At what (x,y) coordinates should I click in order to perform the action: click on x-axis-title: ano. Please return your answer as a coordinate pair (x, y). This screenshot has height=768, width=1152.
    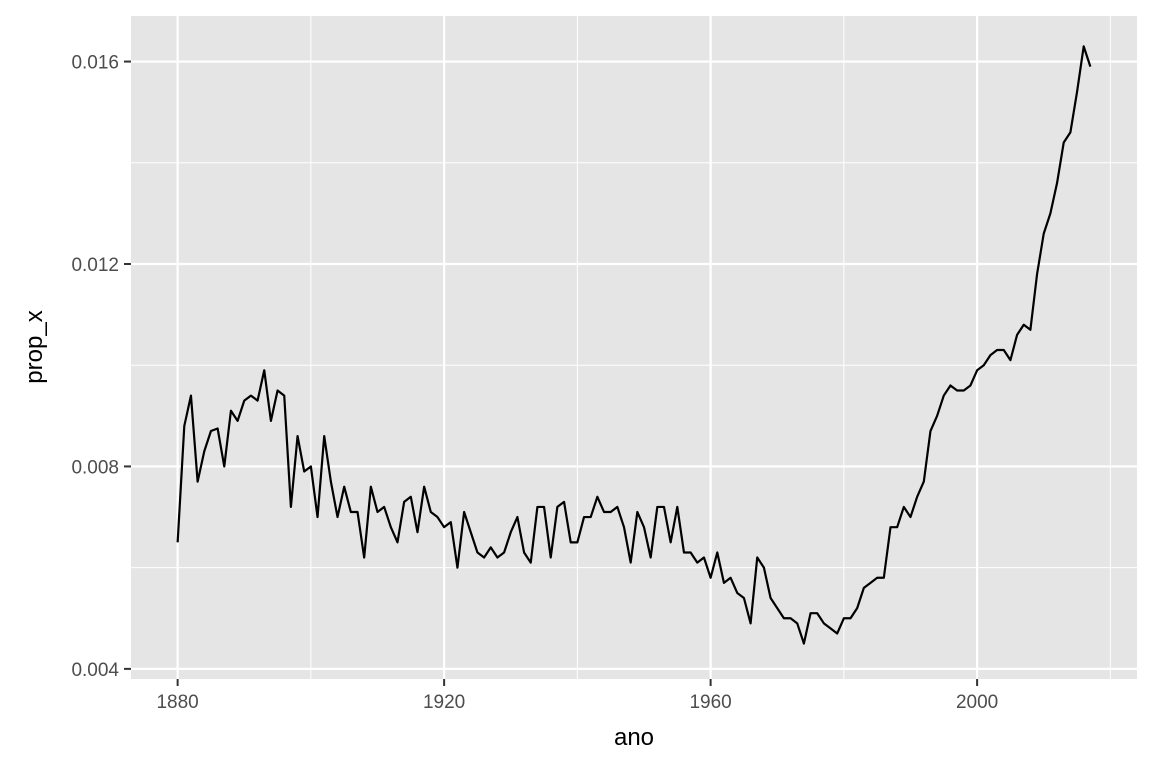
    Looking at the image, I should click on (634, 737).